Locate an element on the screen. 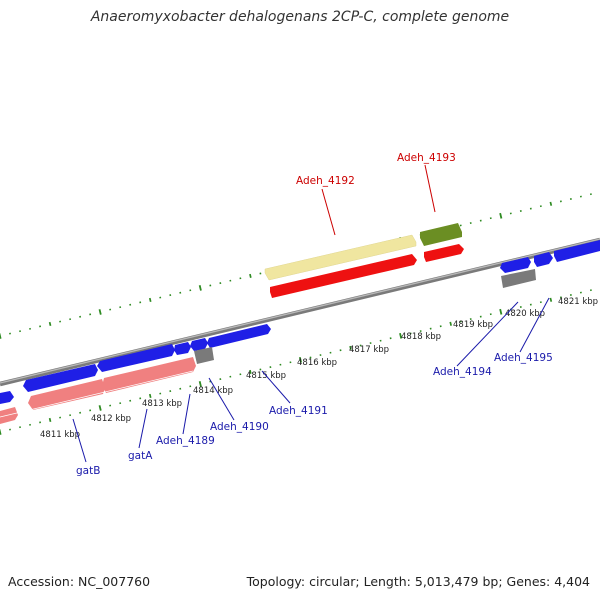  gene-label-adeh-4189: Adeh_4189 is located at coordinates (185, 441).